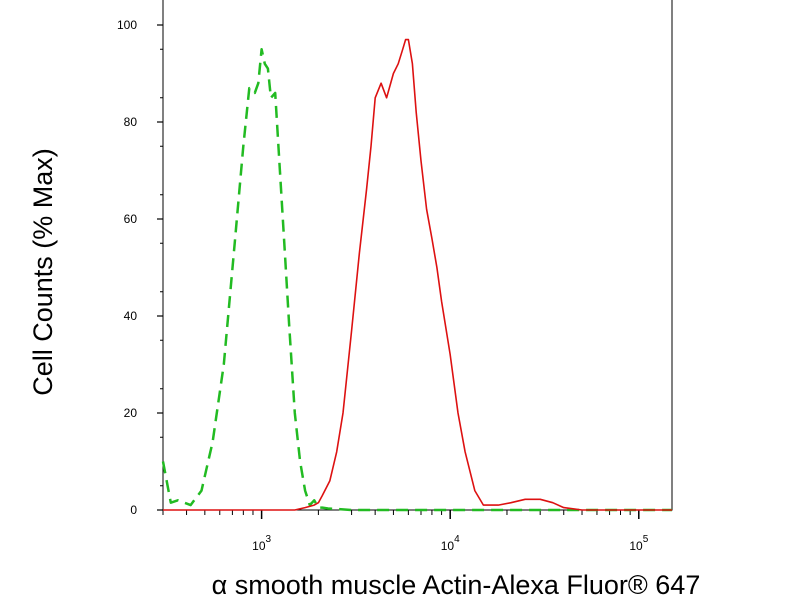 Image resolution: width=800 pixels, height=600 pixels. Describe the element at coordinates (131, 413) in the screenshot. I see `y-tick-label: 20` at that location.